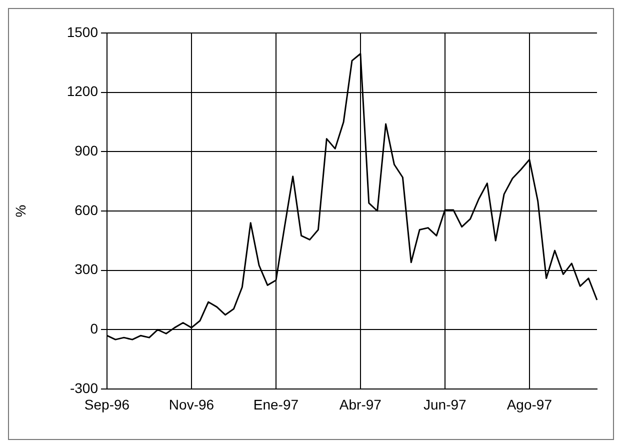 The image size is (626, 444). I want to click on y-tick-label: 600, so click(86, 210).